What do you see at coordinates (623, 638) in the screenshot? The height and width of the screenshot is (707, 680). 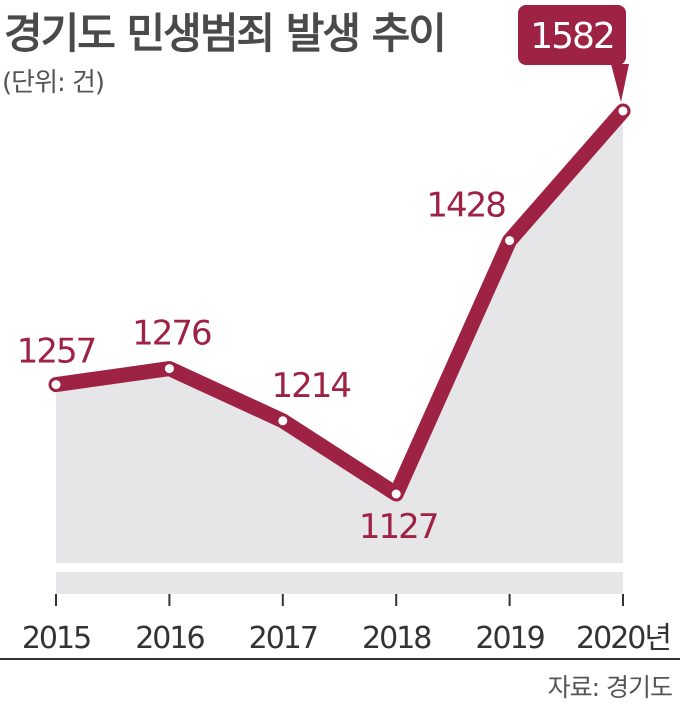 I see `x-tick-label: 2020년` at bounding box center [623, 638].